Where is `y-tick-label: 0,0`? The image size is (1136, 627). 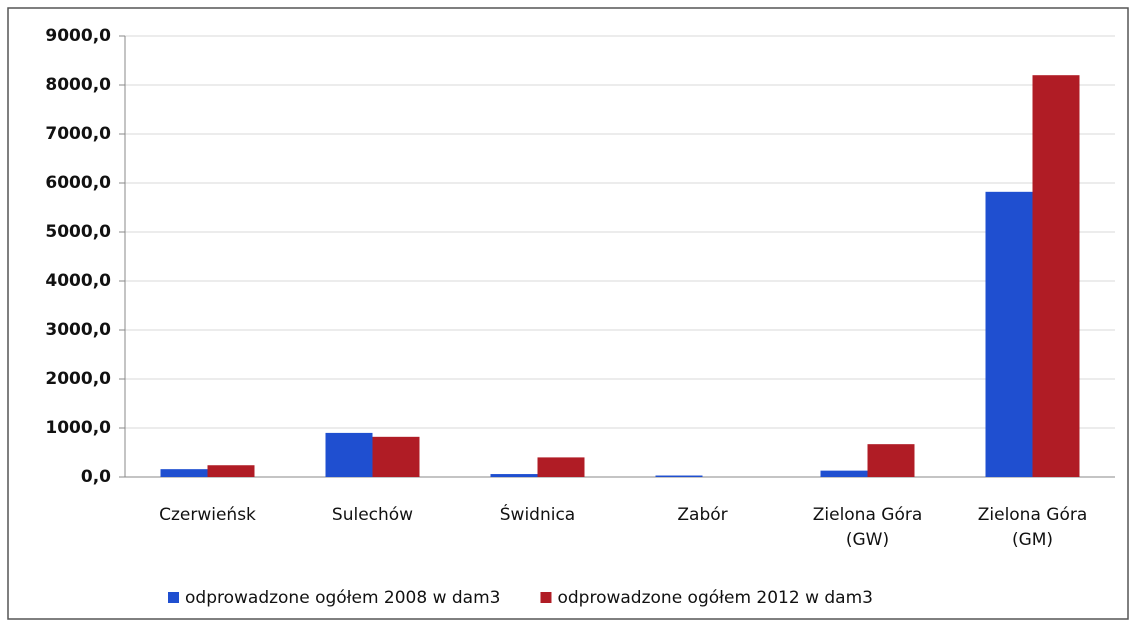
y-tick-label: 0,0 is located at coordinates (96, 477).